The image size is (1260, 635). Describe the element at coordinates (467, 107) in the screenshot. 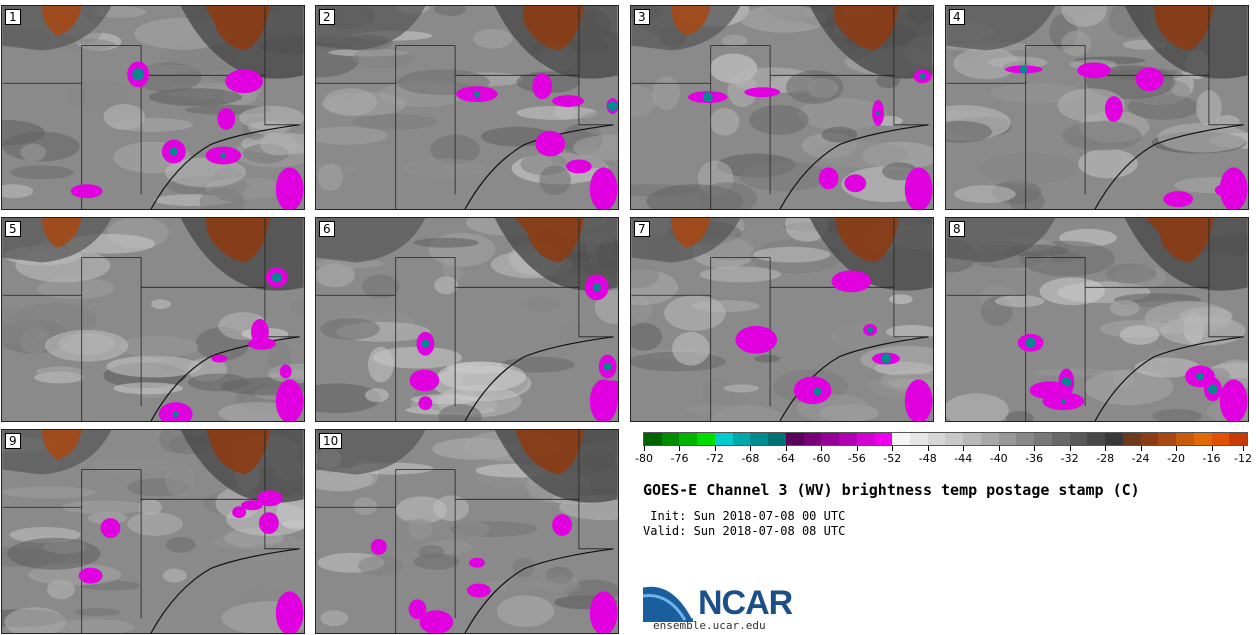

I see `map-panel-2: 2` at that location.